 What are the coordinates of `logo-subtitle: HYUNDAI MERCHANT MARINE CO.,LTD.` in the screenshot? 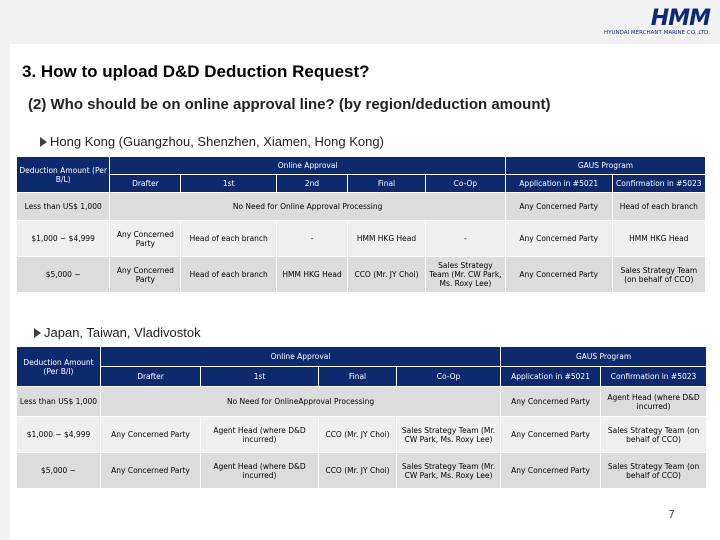 It's located at (656, 33).